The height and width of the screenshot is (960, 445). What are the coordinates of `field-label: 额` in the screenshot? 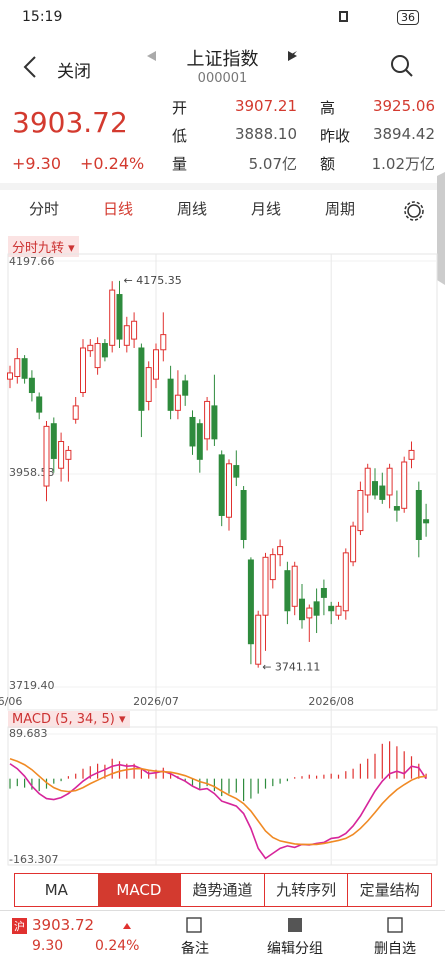 It's located at (328, 164).